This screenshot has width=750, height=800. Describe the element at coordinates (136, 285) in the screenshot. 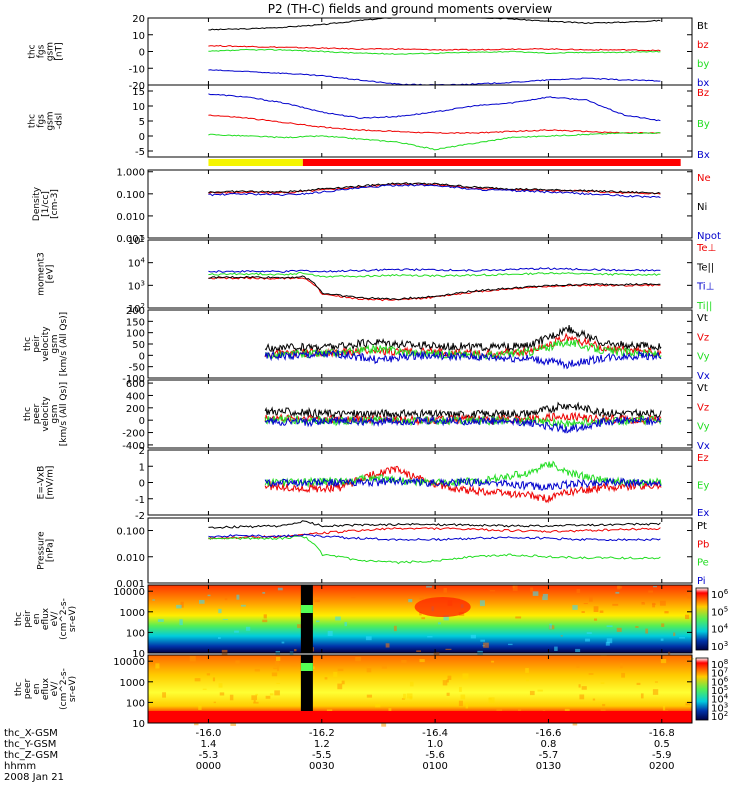

I see `y-tick-label-temperature: 10³` at that location.